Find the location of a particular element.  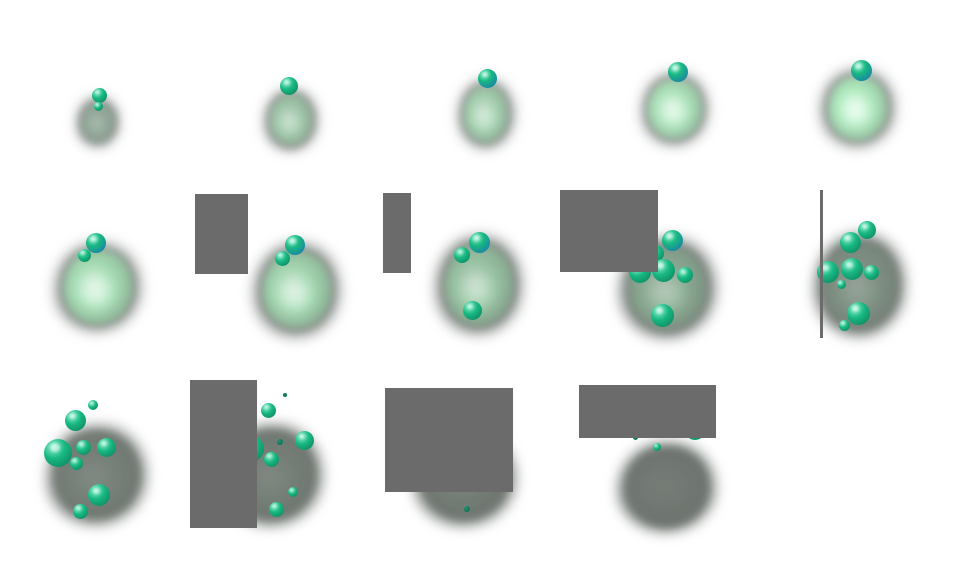

cell-panel-r2c2 is located at coordinates (290, 272).